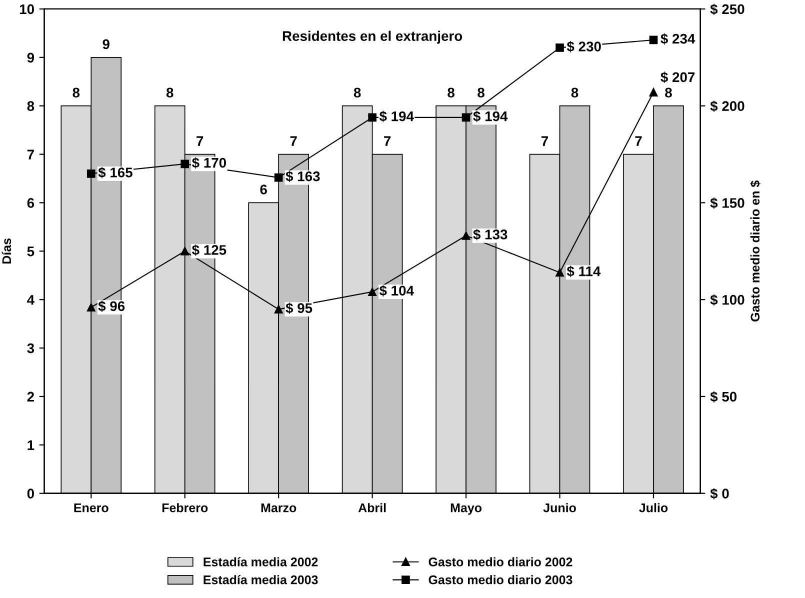  Describe the element at coordinates (278, 508) in the screenshot. I see `x-tick-label: Marzo` at that location.